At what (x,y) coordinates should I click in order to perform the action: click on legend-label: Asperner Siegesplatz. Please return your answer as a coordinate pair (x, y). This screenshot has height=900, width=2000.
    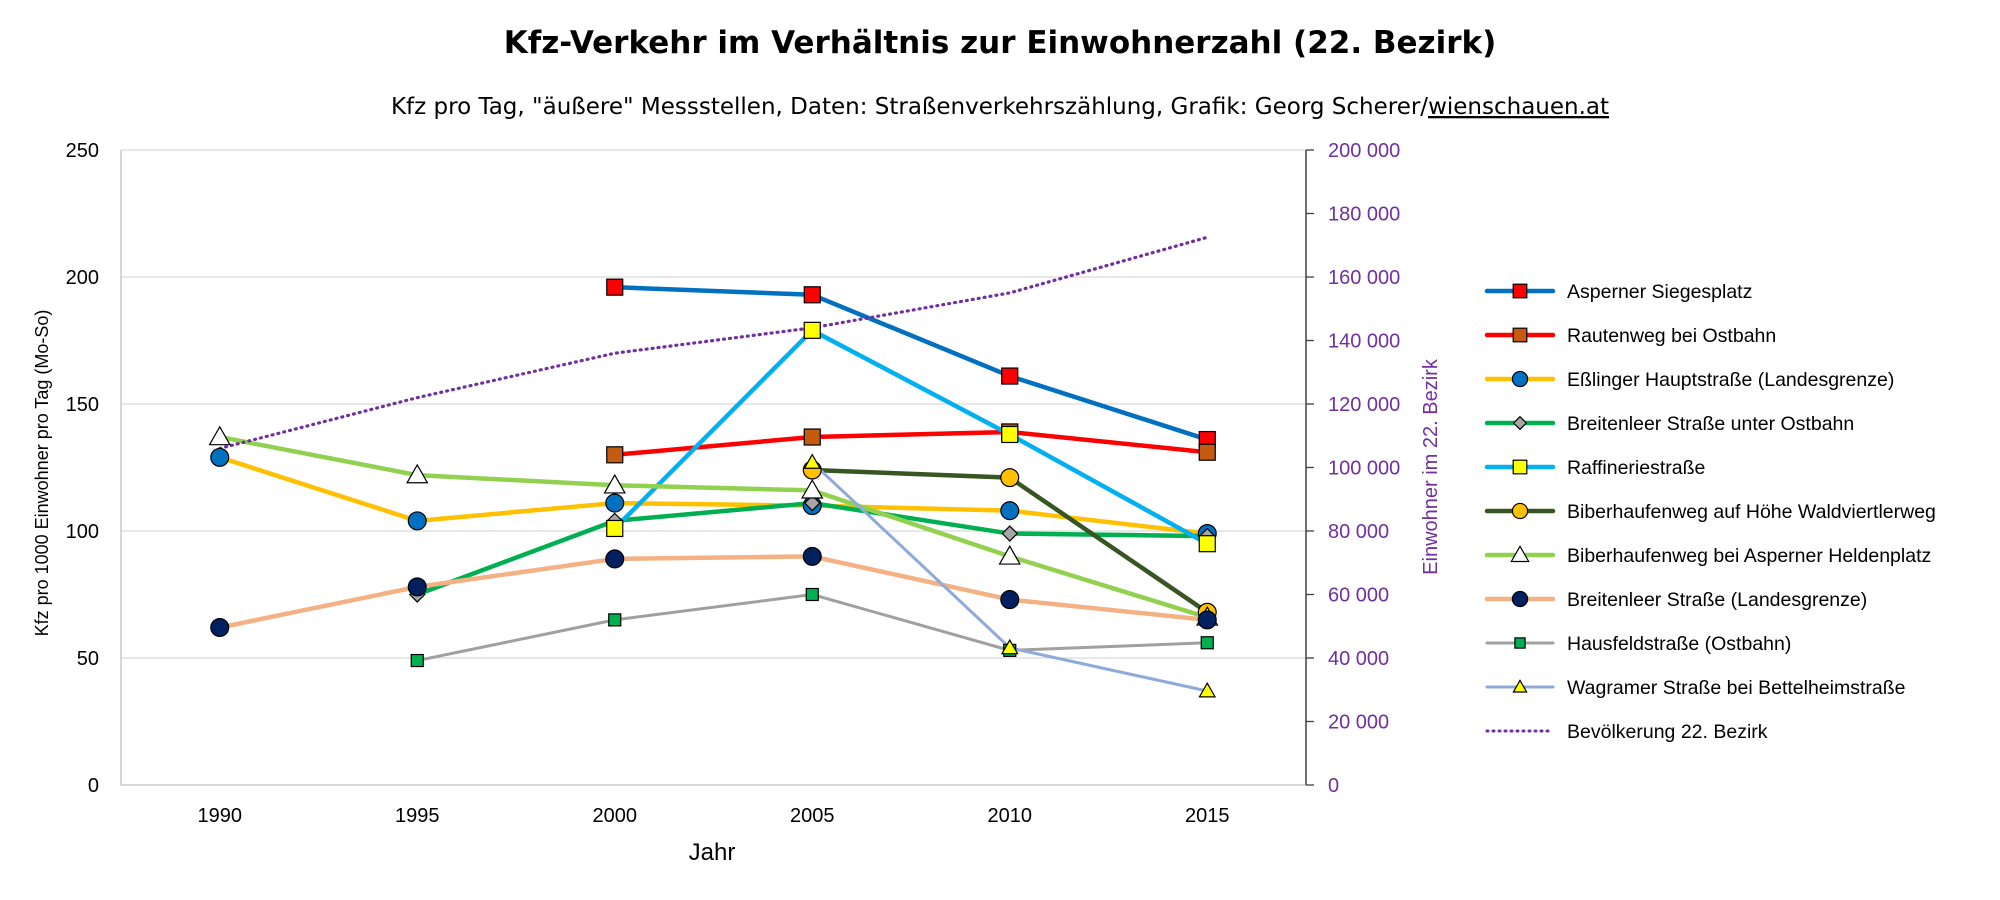
    Looking at the image, I should click on (1659, 292).